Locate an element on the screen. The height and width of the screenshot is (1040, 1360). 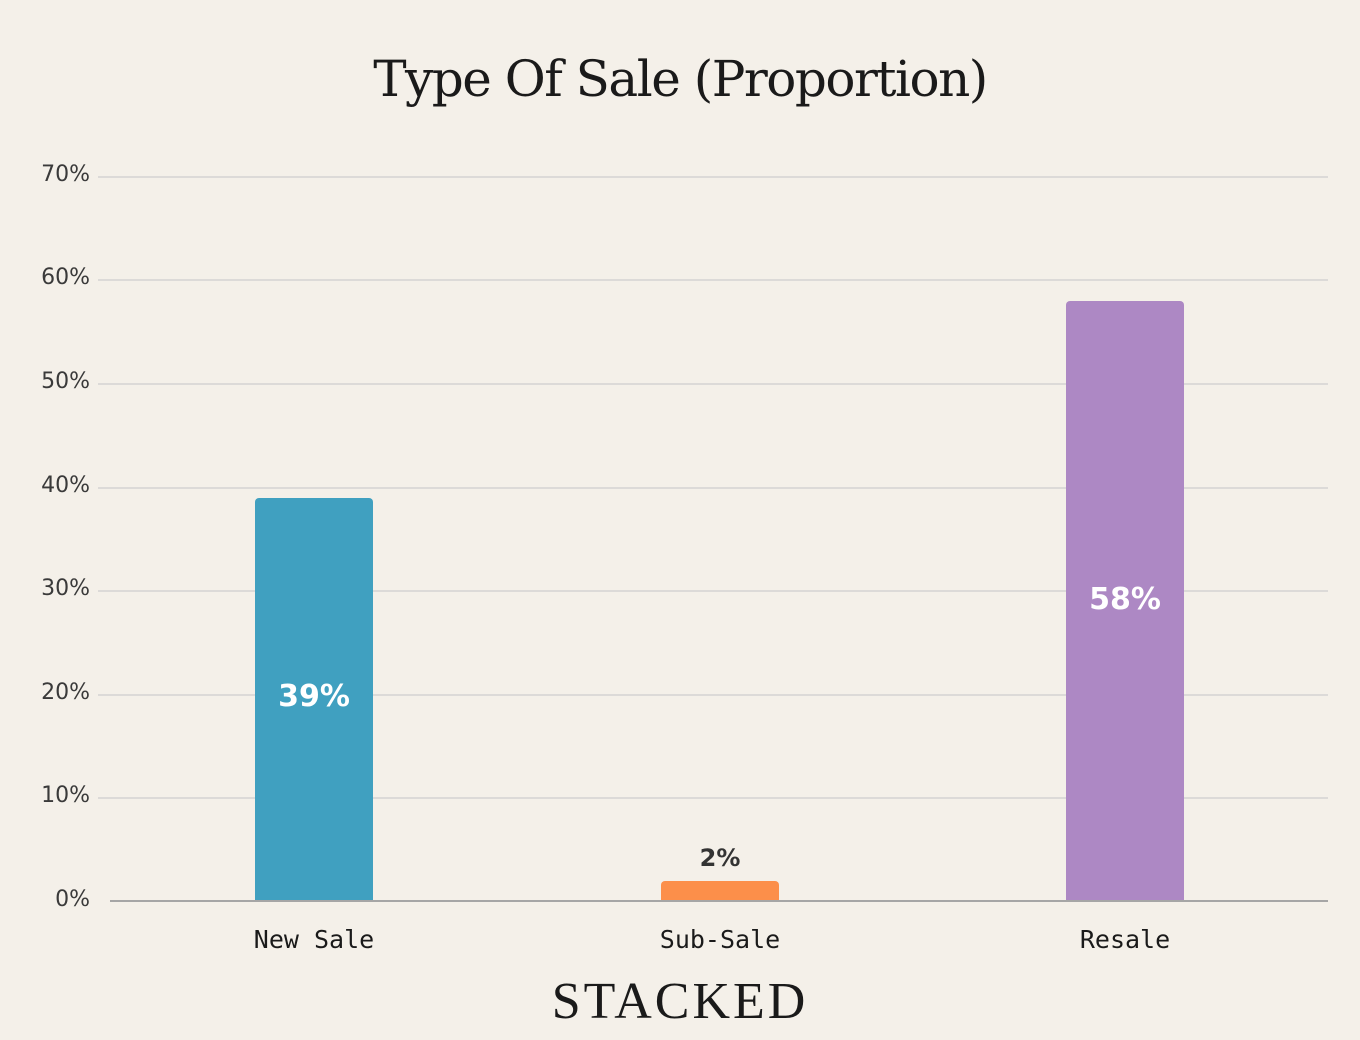
y-tick-label: 40% is located at coordinates (65, 485).